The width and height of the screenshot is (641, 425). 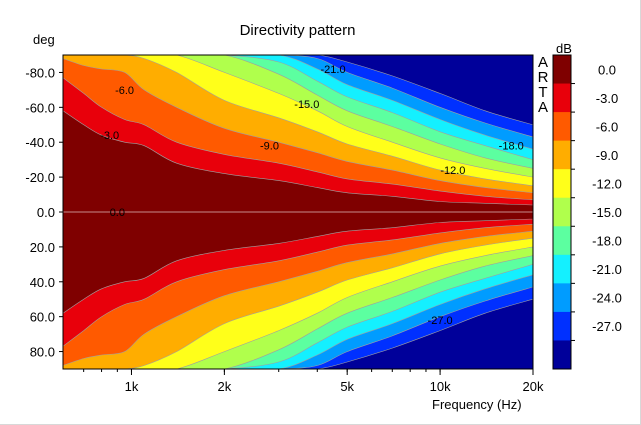 What do you see at coordinates (607, 155) in the screenshot?
I see `colorbar-level-label: -9.0` at bounding box center [607, 155].